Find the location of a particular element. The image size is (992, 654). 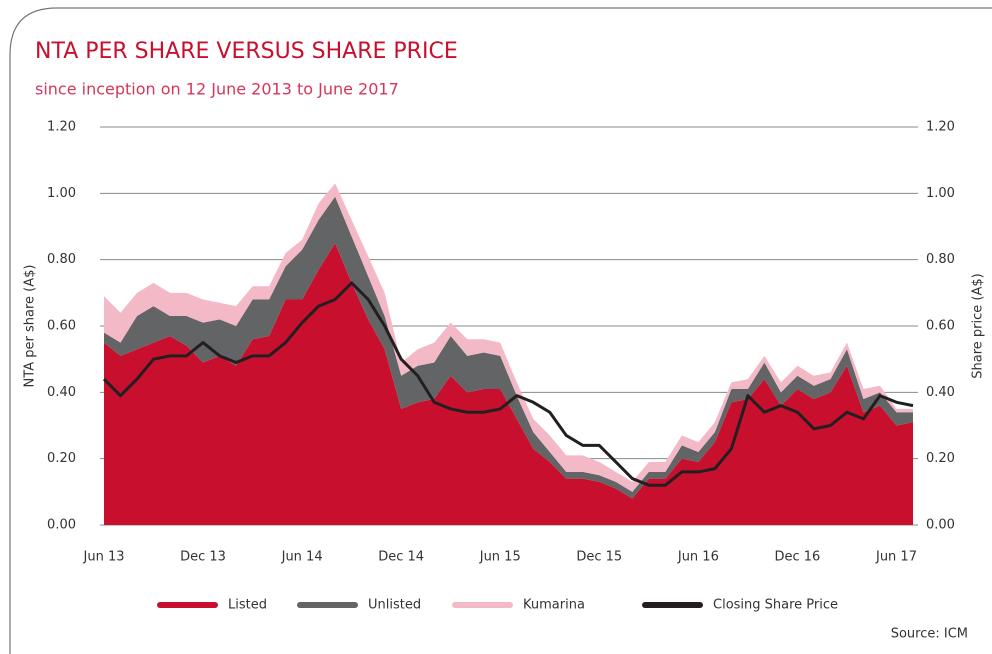

y-tick-label: 1.00 is located at coordinates (61, 193).